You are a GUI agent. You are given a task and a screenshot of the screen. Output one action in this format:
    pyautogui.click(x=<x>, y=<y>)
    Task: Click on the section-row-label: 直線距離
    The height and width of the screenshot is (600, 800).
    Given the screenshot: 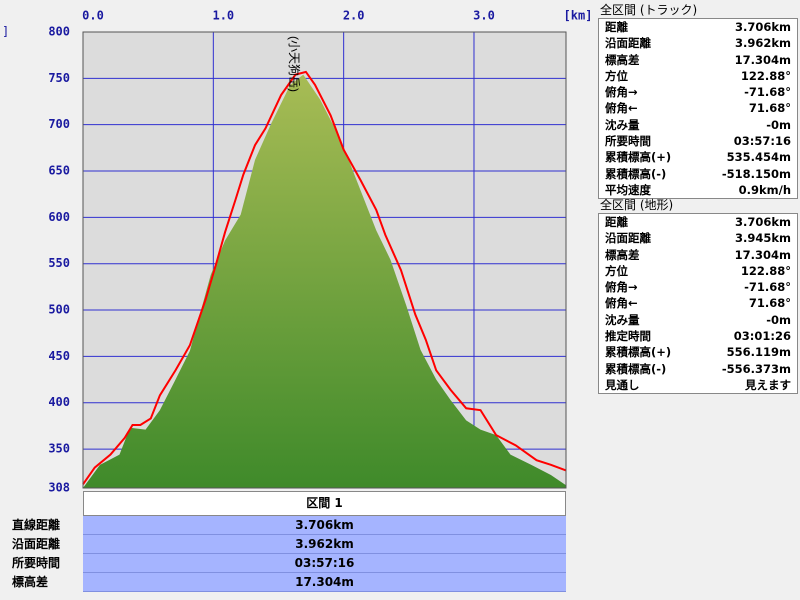 What is the action you would take?
    pyautogui.click(x=36, y=525)
    